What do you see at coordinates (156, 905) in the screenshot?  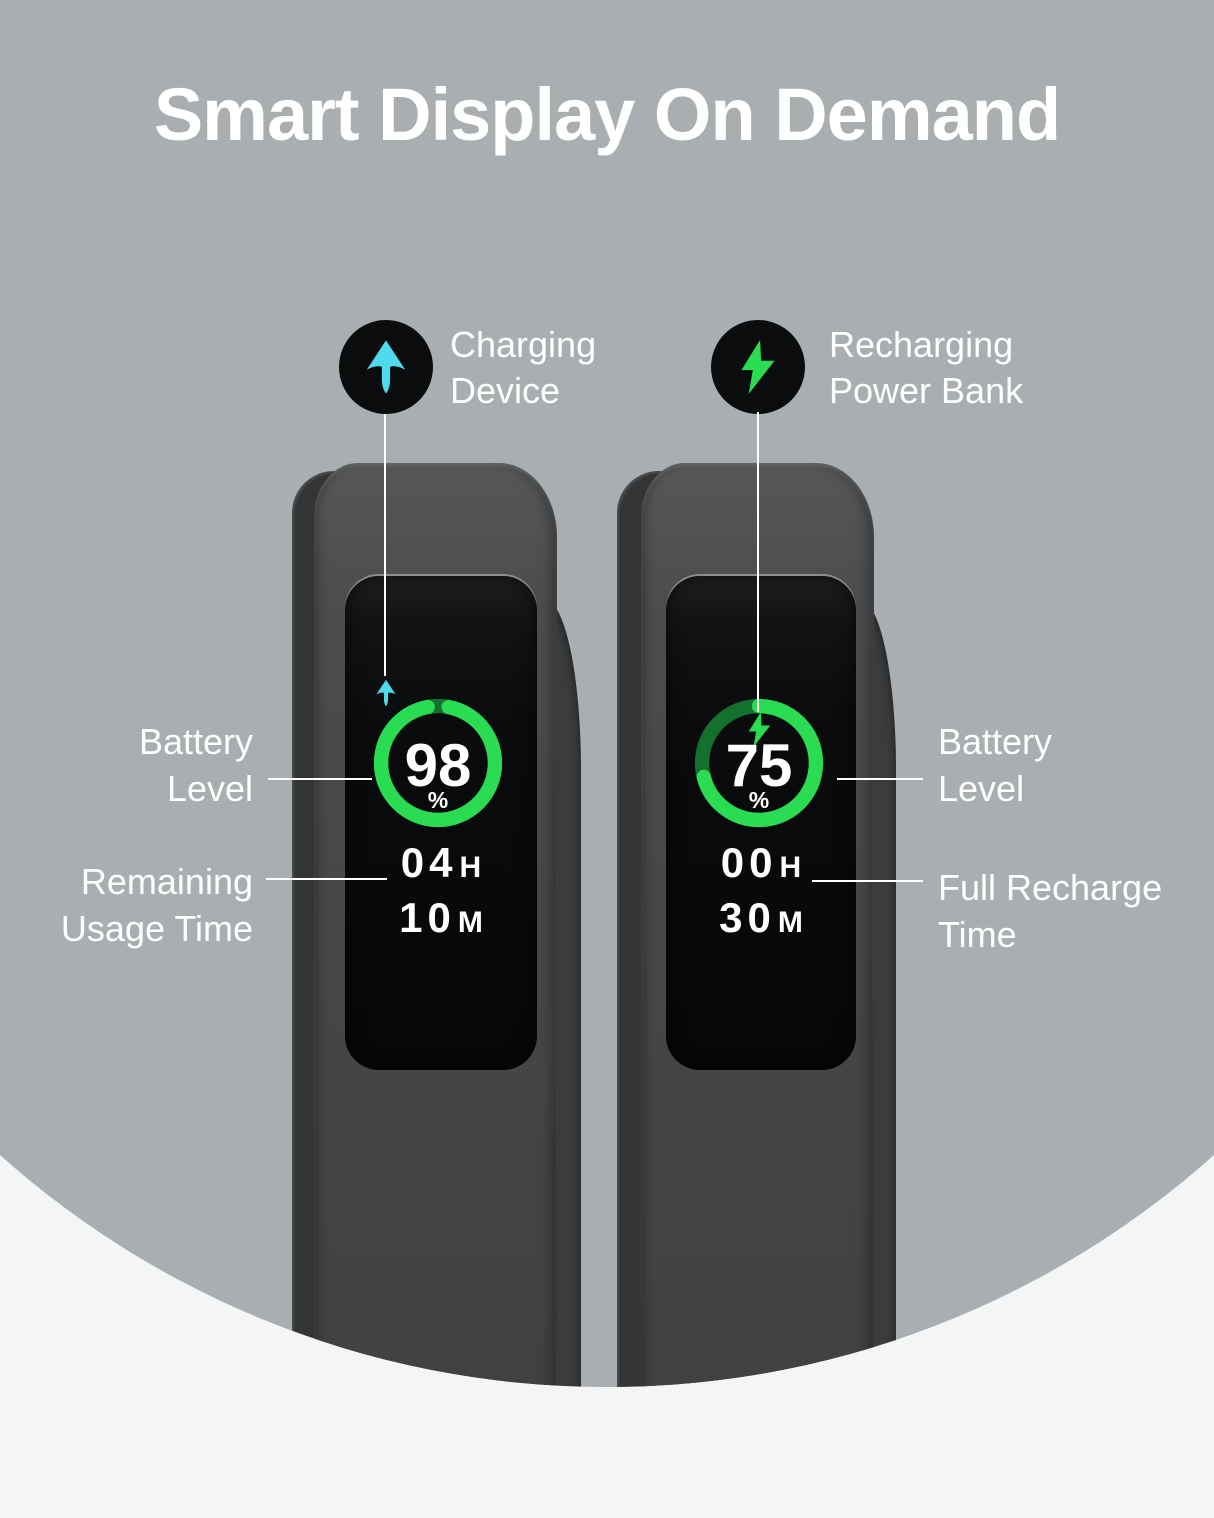 I see `left-remaining-usage-time-label: Remaining Usage Time` at bounding box center [156, 905].